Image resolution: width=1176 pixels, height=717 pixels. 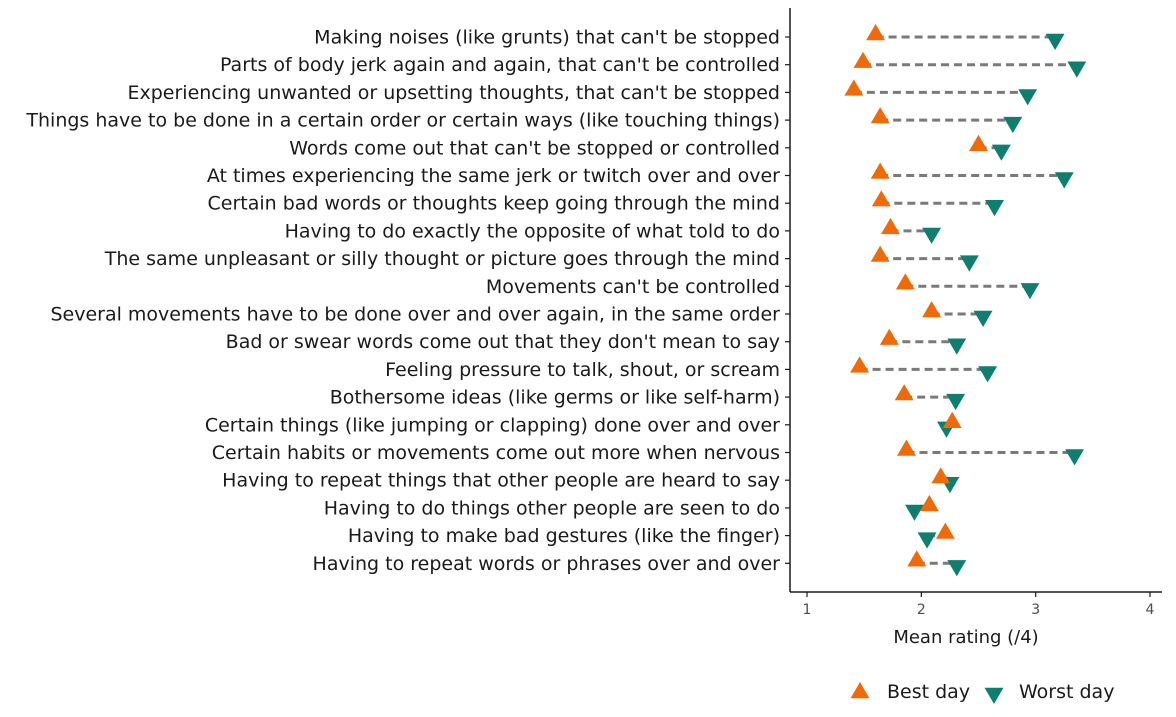 What do you see at coordinates (1035, 610) in the screenshot?
I see `x-tick-label: 3` at bounding box center [1035, 610].